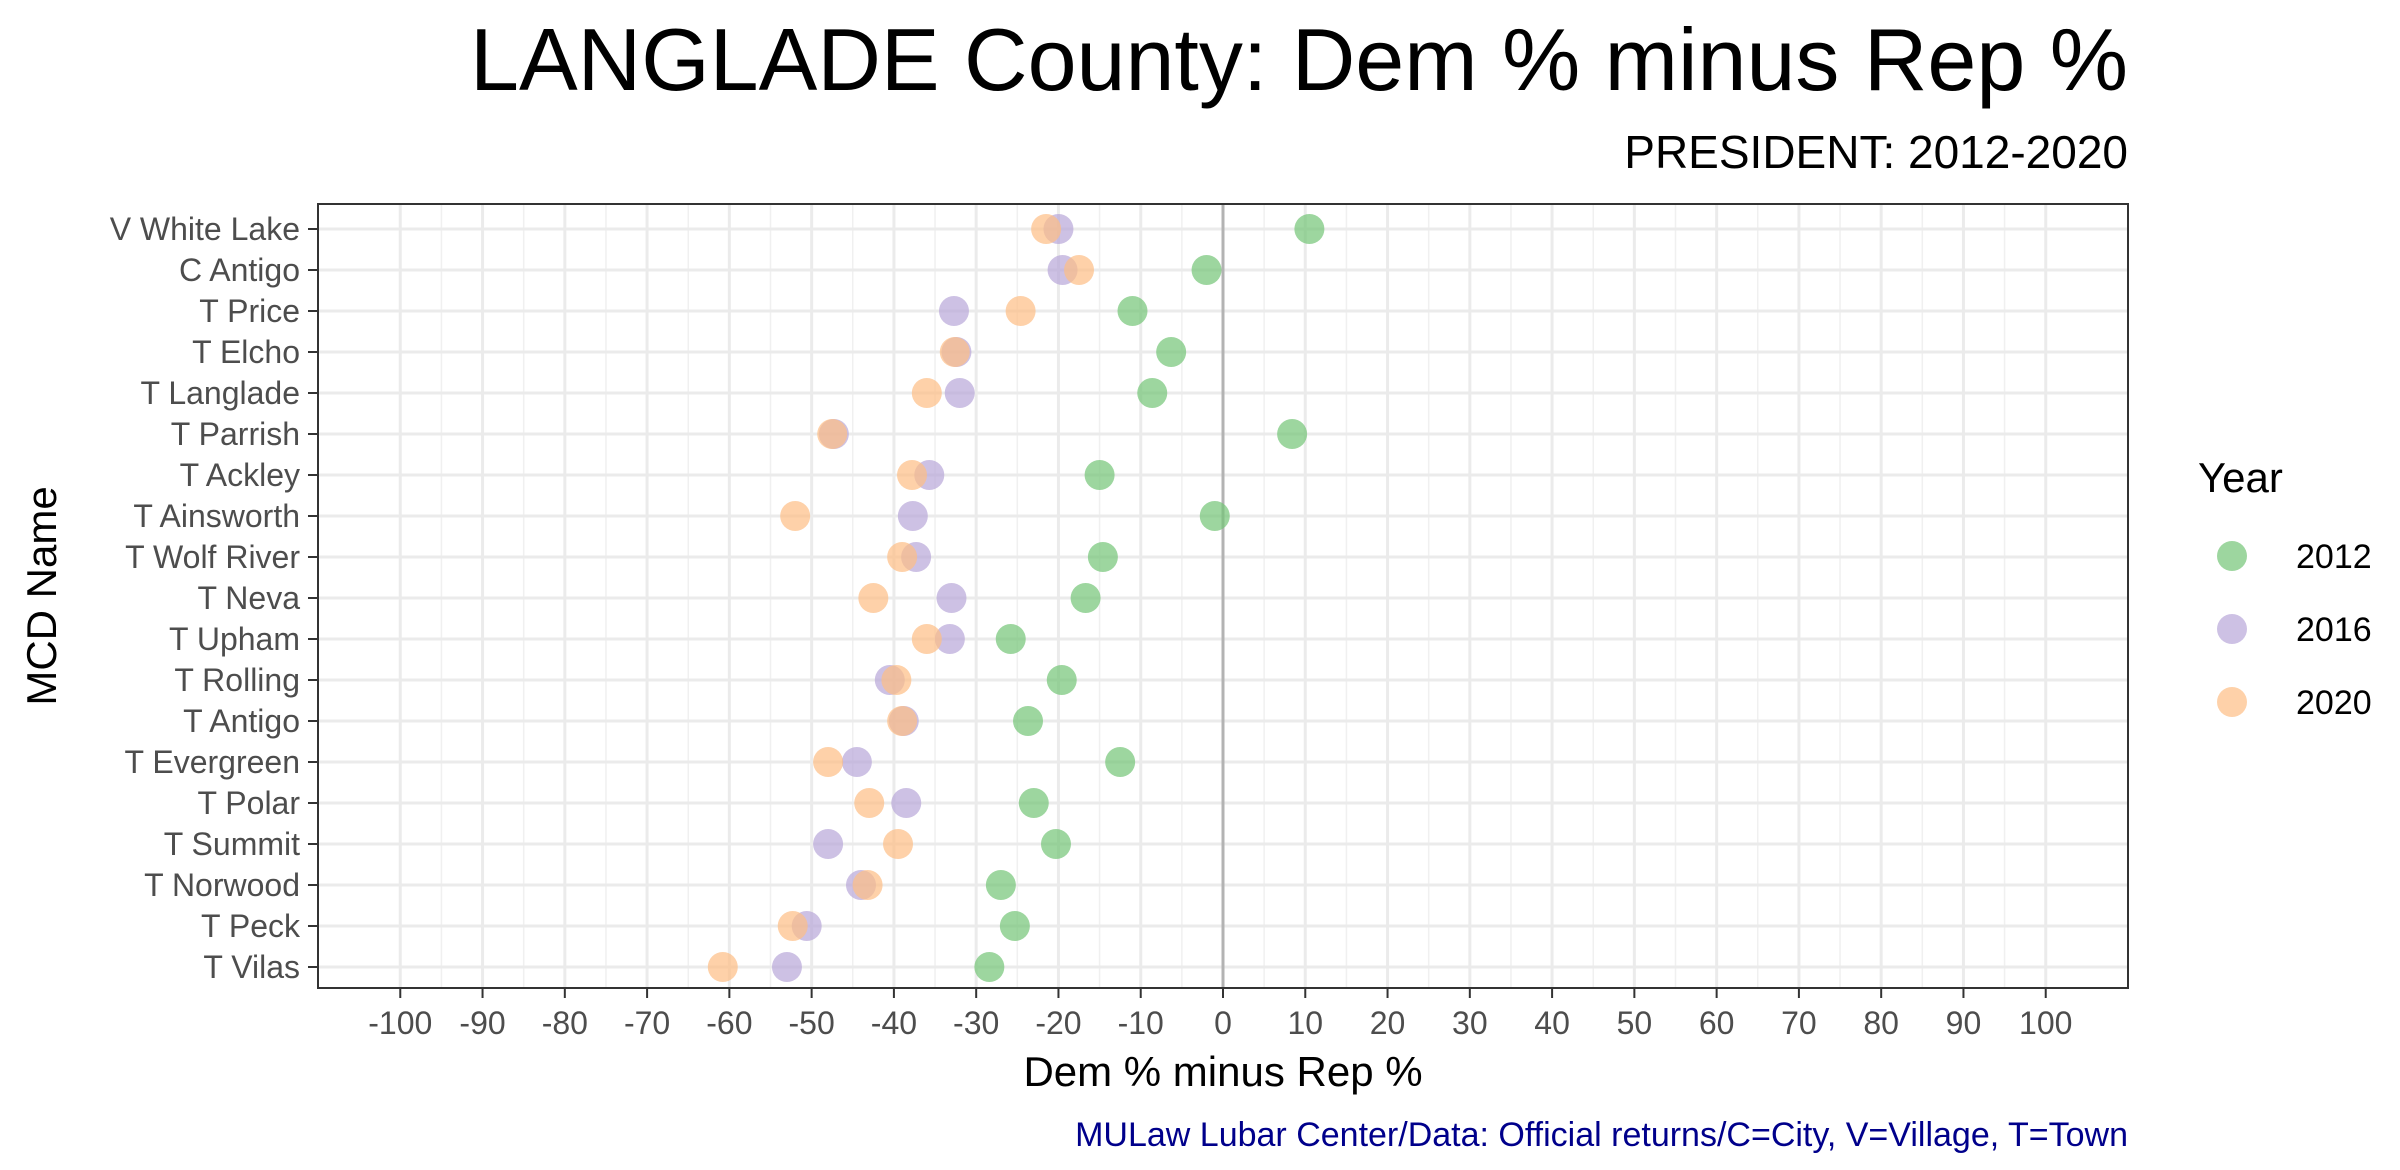  I want to click on y-tick-label: T Langlade, so click(220, 393).